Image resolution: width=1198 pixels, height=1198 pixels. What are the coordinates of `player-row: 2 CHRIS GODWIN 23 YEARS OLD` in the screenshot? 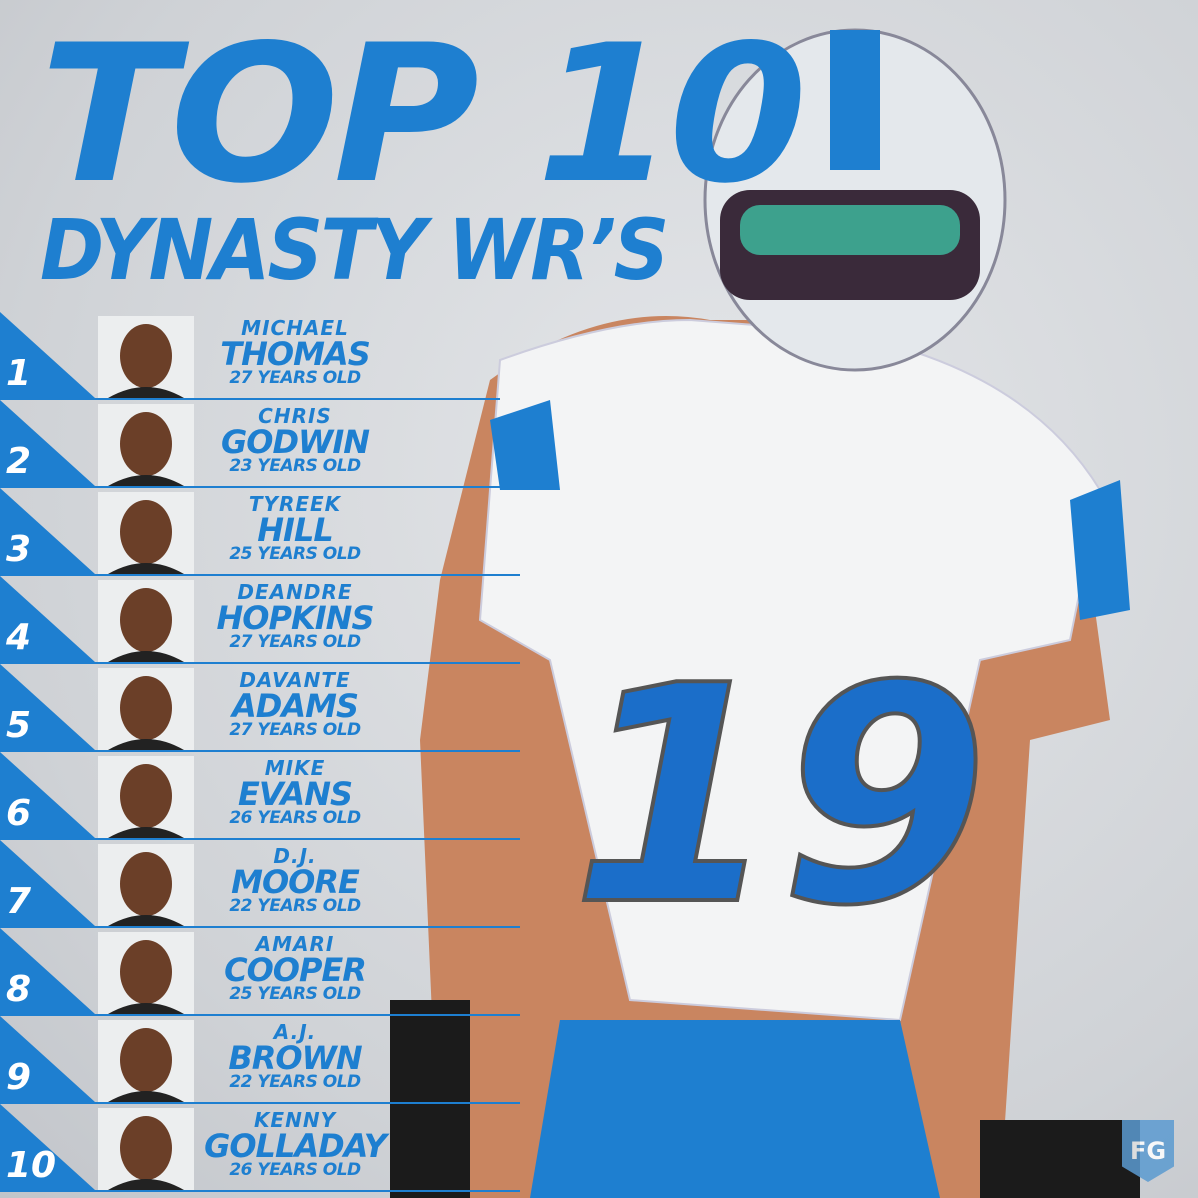 It's located at (260, 444).